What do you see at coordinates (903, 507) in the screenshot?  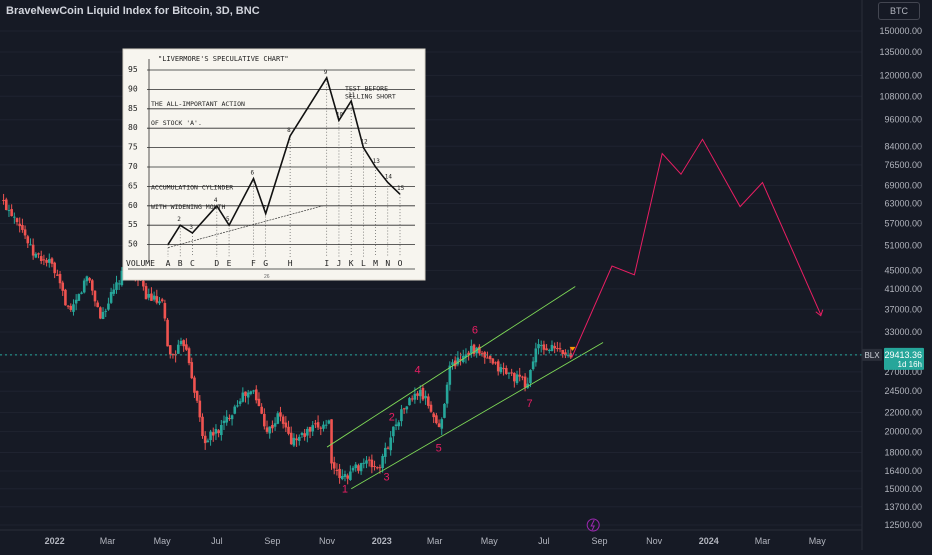 I see `price-tick-label: 13700.00` at bounding box center [903, 507].